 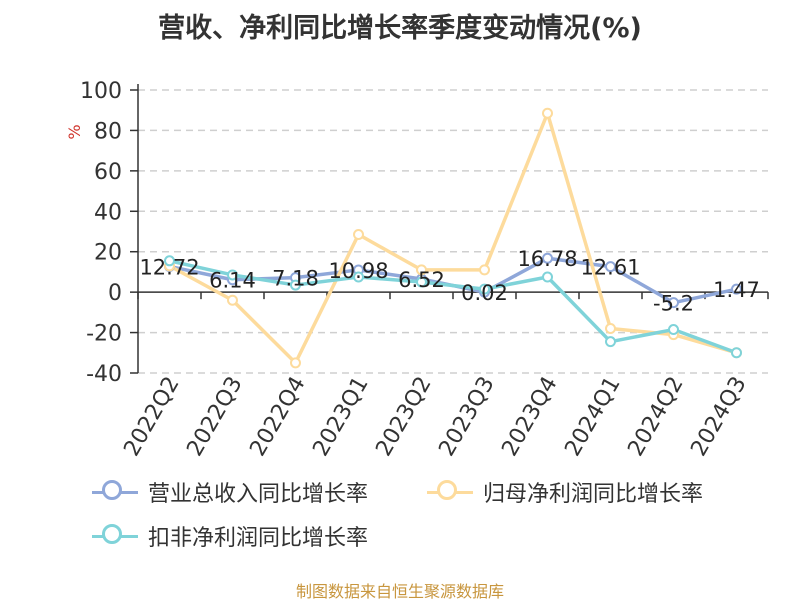 What do you see at coordinates (258, 494) in the screenshot?
I see `legend-label: 营业总收入同比增长率` at bounding box center [258, 494].